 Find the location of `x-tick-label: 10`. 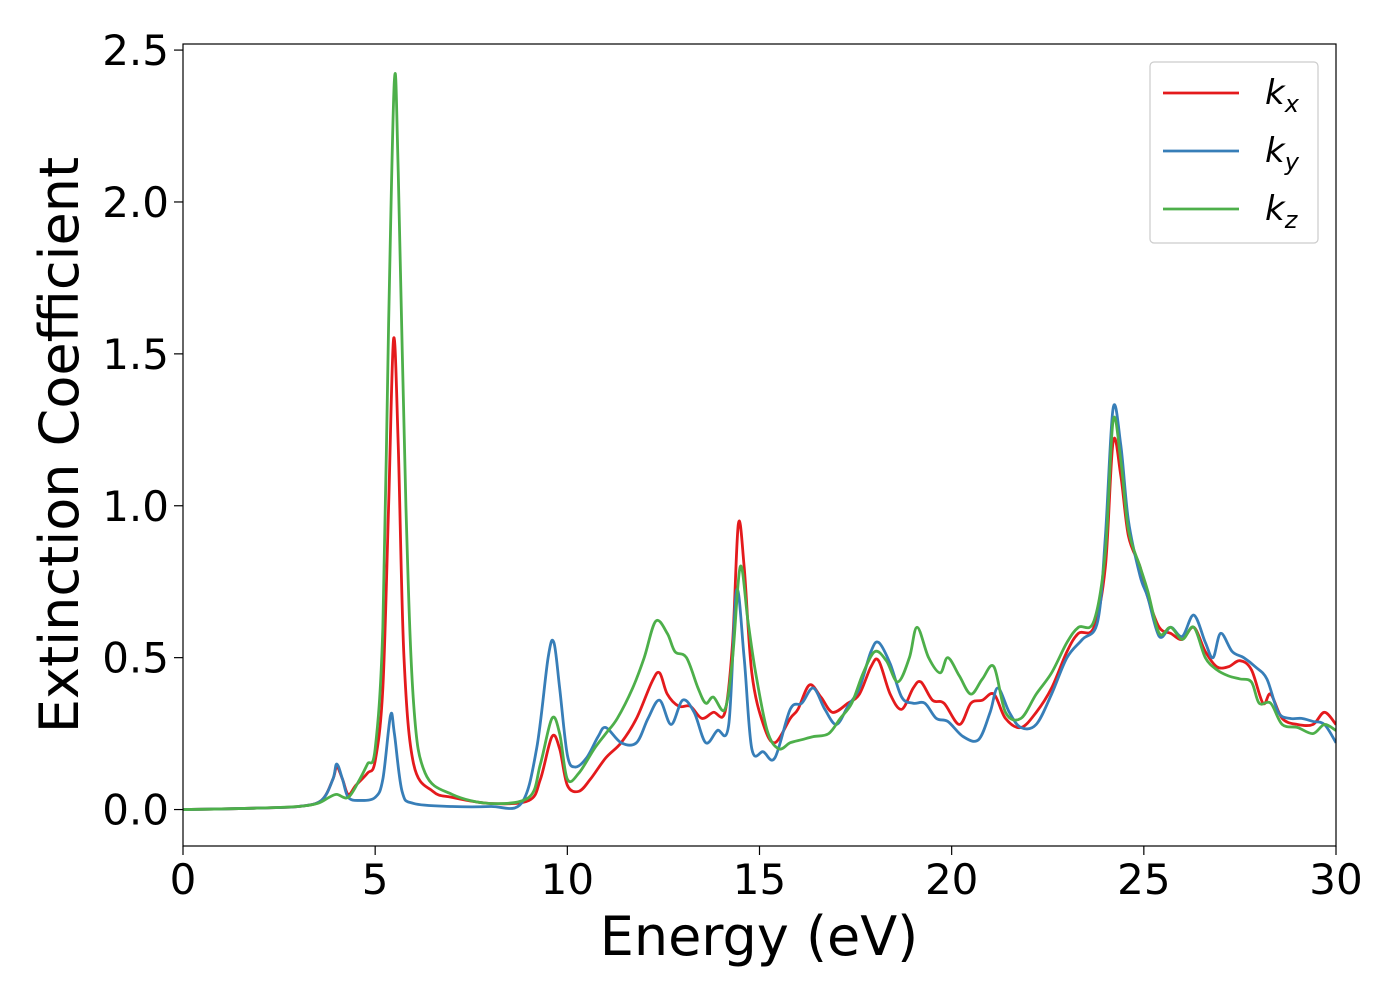

x-tick-label: 10 is located at coordinates (567, 879).